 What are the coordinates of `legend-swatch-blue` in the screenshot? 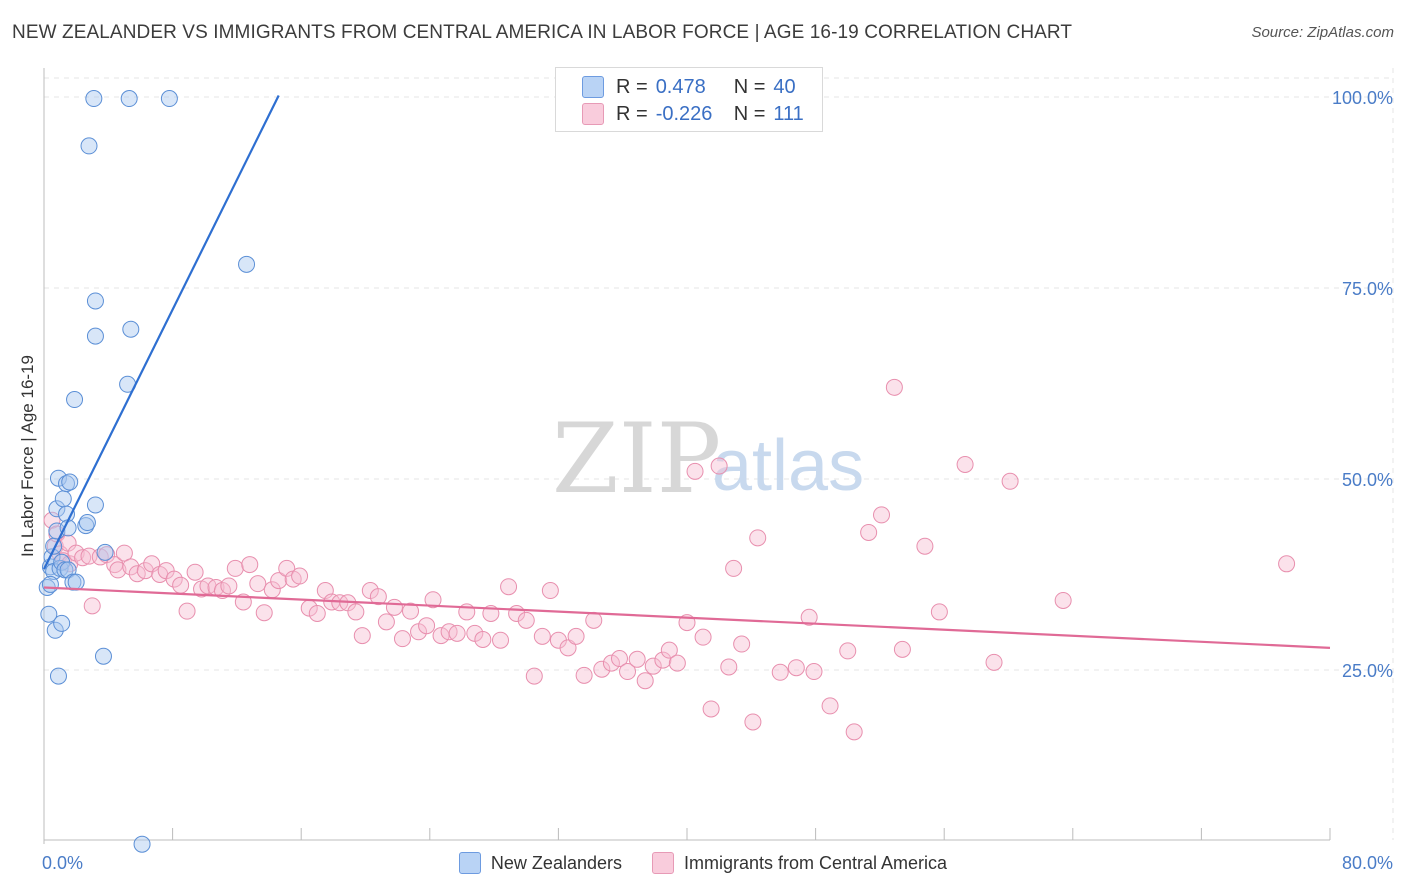 It's located at (593, 87).